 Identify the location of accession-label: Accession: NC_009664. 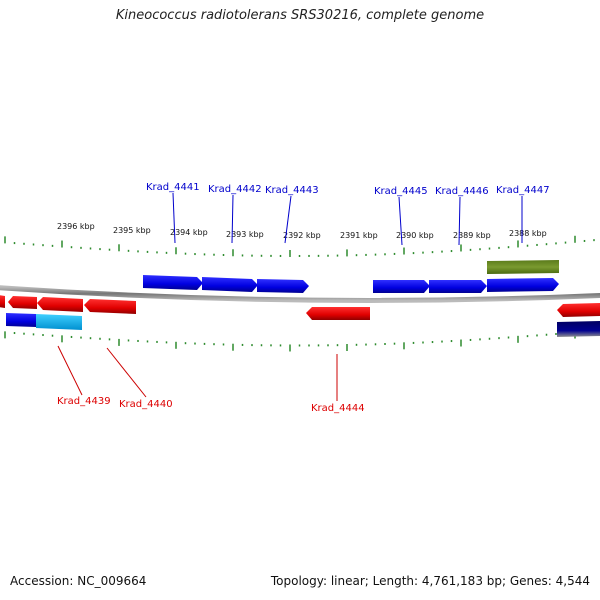
(78, 581).